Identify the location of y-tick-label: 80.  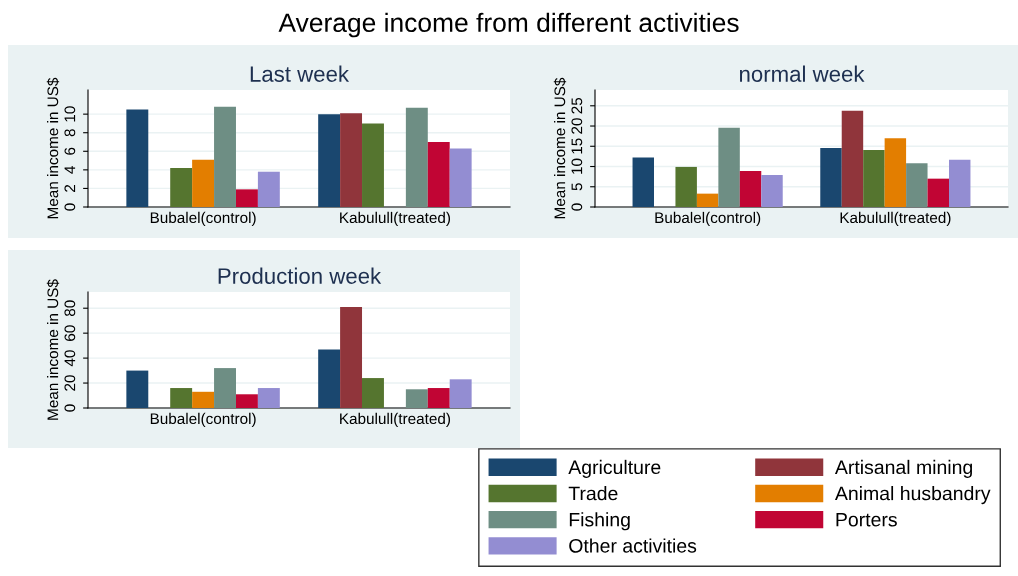
(70, 308).